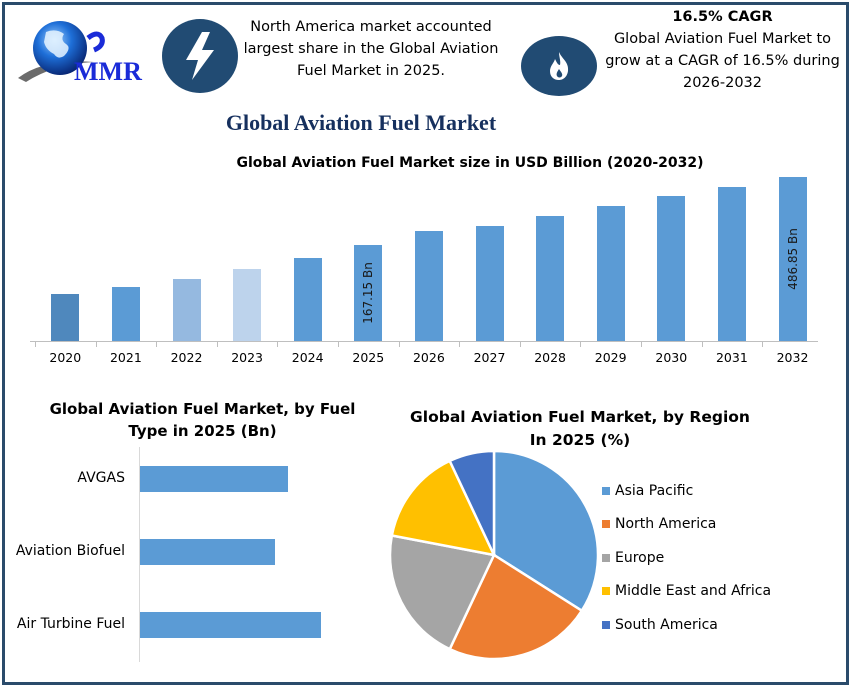  I want to click on mmr-logo: MMR, so click(85, 53).